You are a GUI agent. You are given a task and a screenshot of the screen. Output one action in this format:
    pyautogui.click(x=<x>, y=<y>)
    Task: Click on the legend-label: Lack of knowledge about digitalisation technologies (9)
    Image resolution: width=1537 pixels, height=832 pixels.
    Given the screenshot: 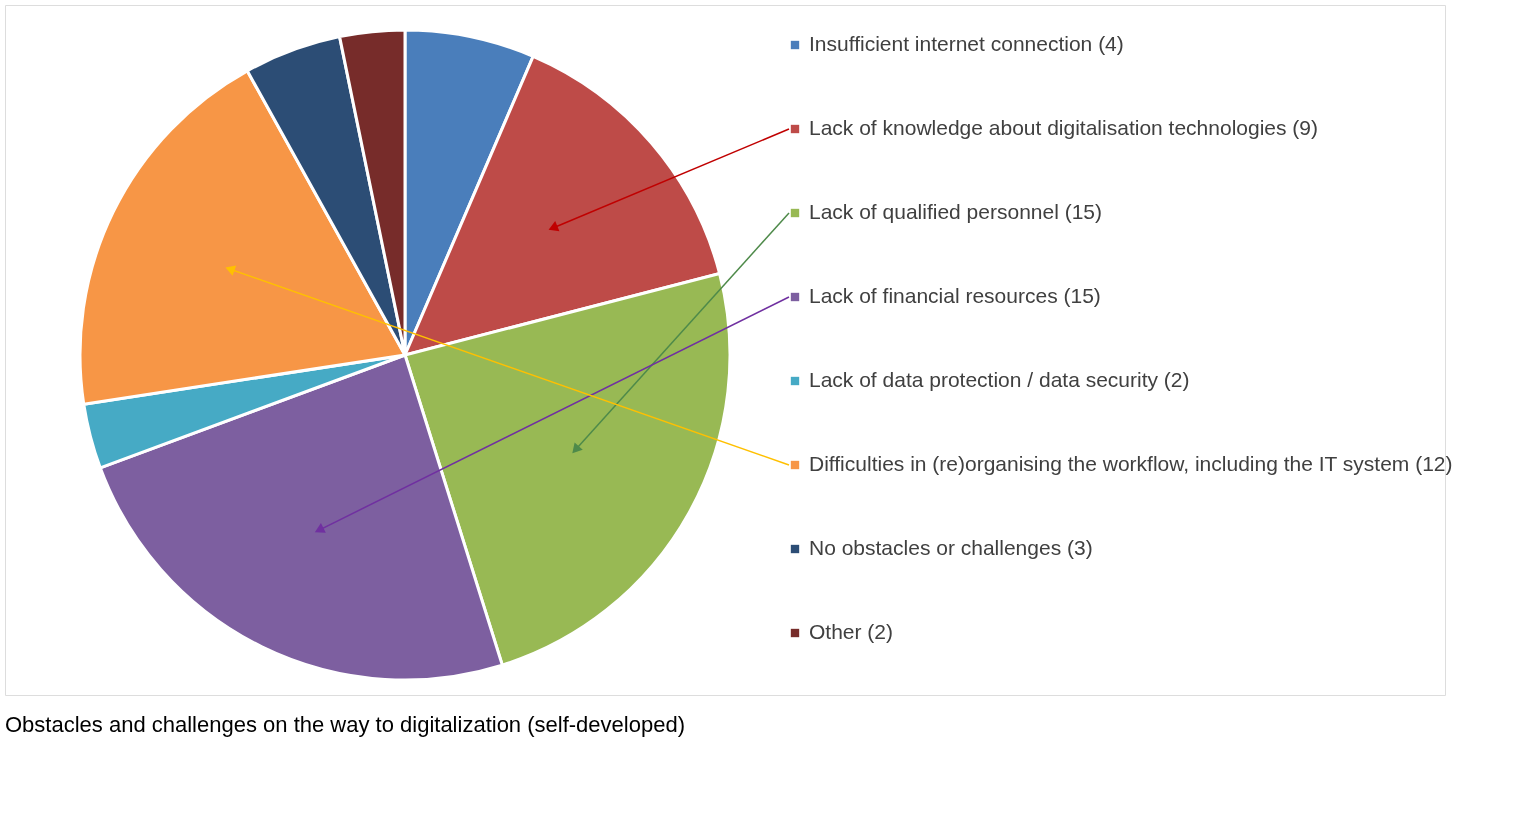 What is the action you would take?
    pyautogui.click(x=1063, y=127)
    